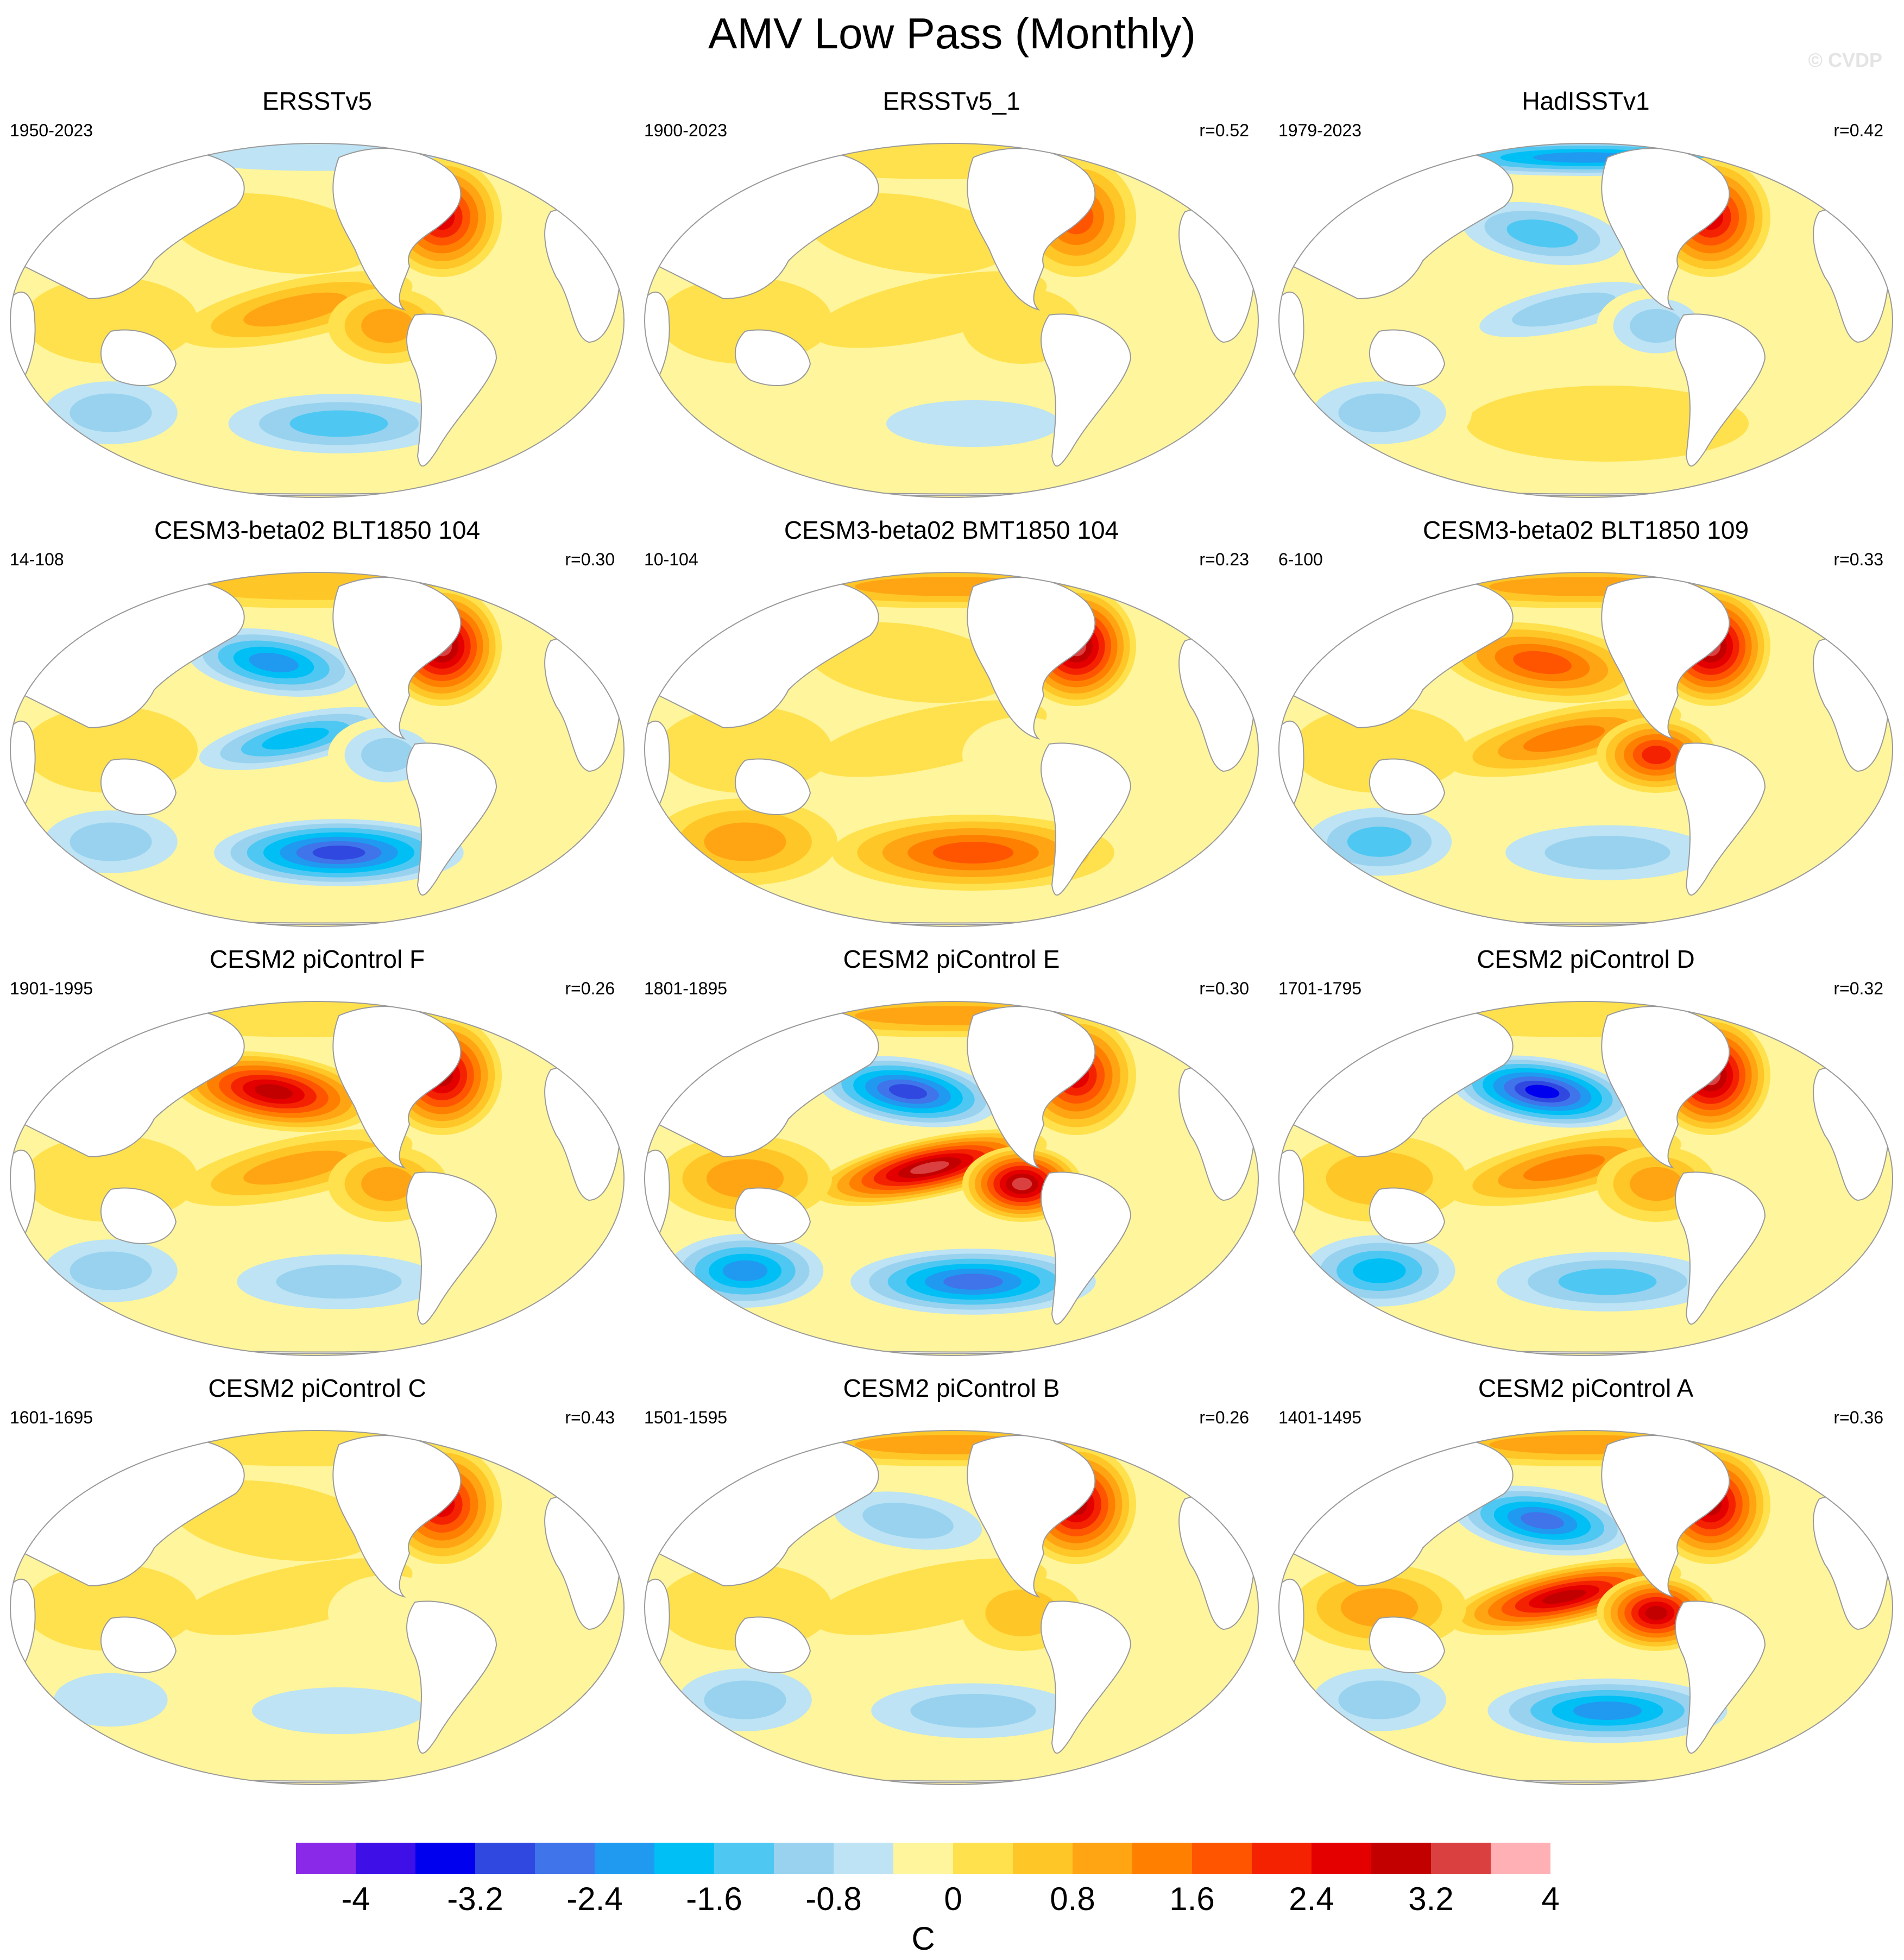  I want to click on panel-correlation: r=0.42, so click(1858, 130).